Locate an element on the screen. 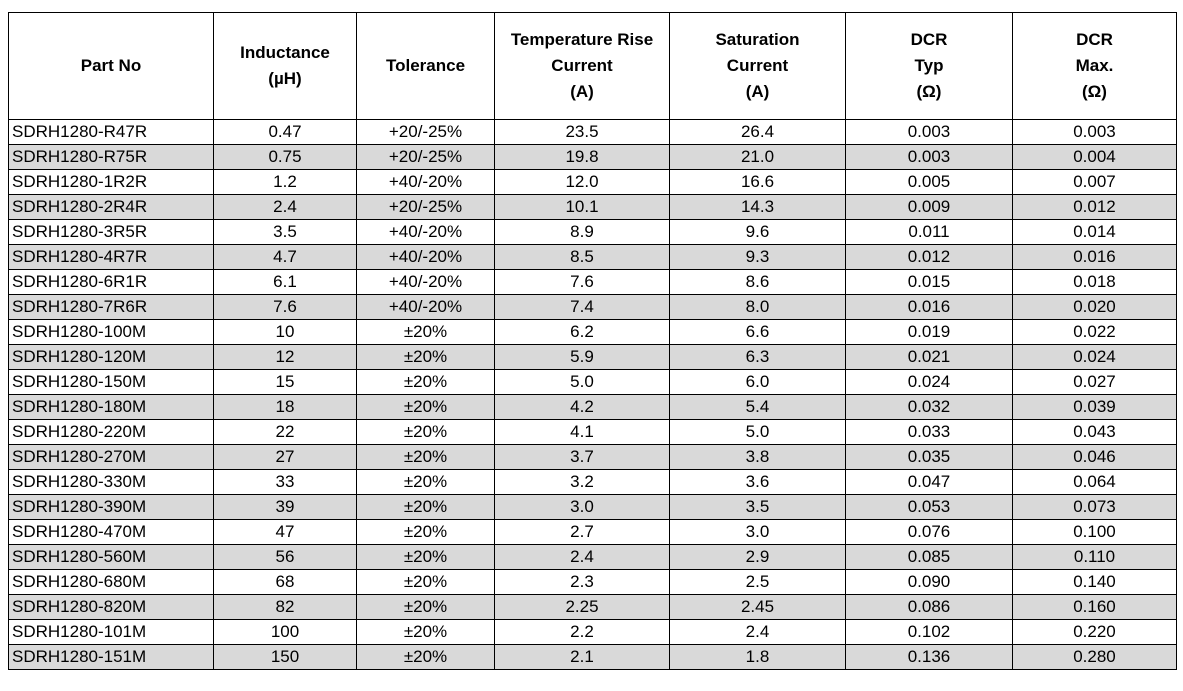 This screenshot has width=1183, height=691. cell-inductance: 10 is located at coordinates (285, 332).